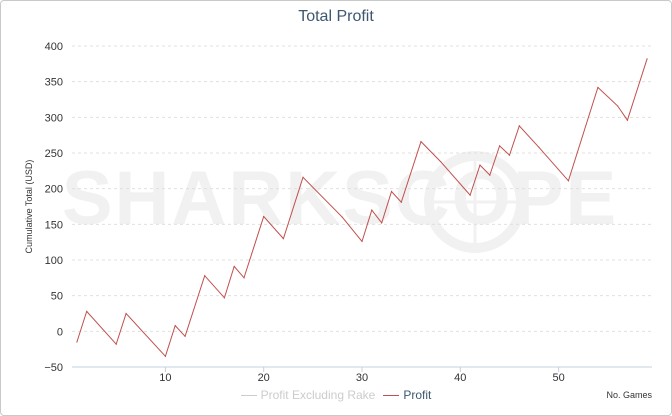  I want to click on legend-swatch-profit, so click(391, 395).